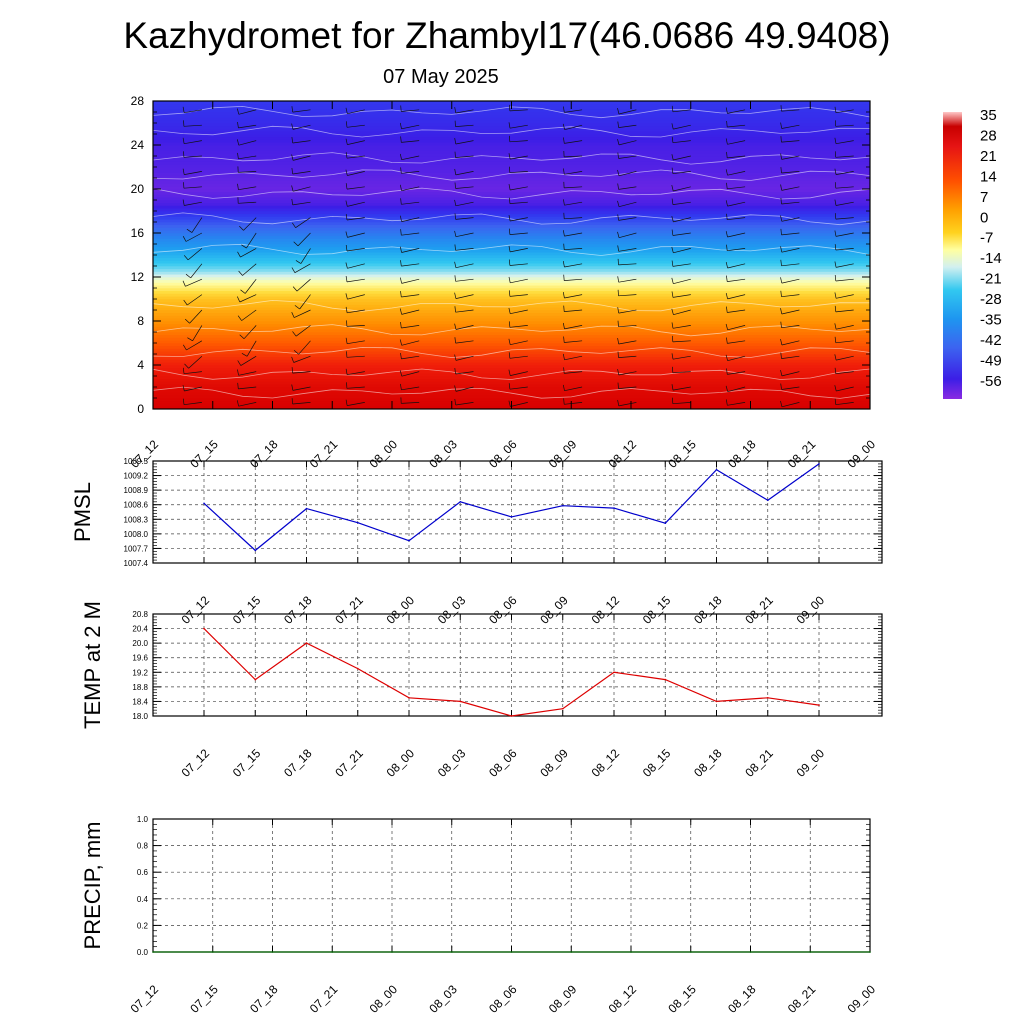  Describe the element at coordinates (92, 886) in the screenshot. I see `y-axis-label: PRECIP, mm` at that location.